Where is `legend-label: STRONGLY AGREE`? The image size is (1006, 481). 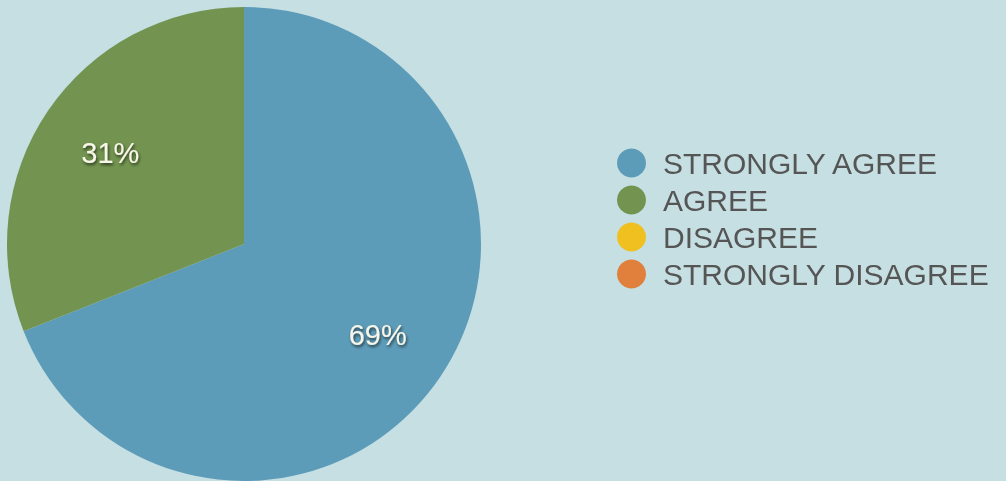
legend-label: STRONGLY AGREE is located at coordinates (800, 163).